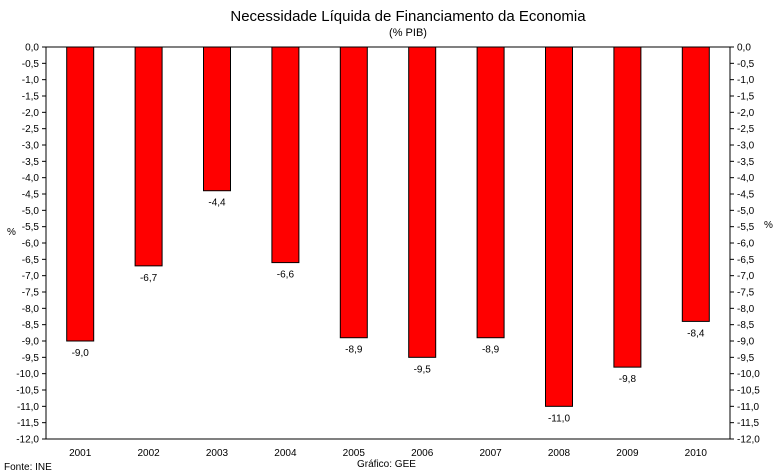  I want to click on right-tick-label: -6,5, so click(746, 260).